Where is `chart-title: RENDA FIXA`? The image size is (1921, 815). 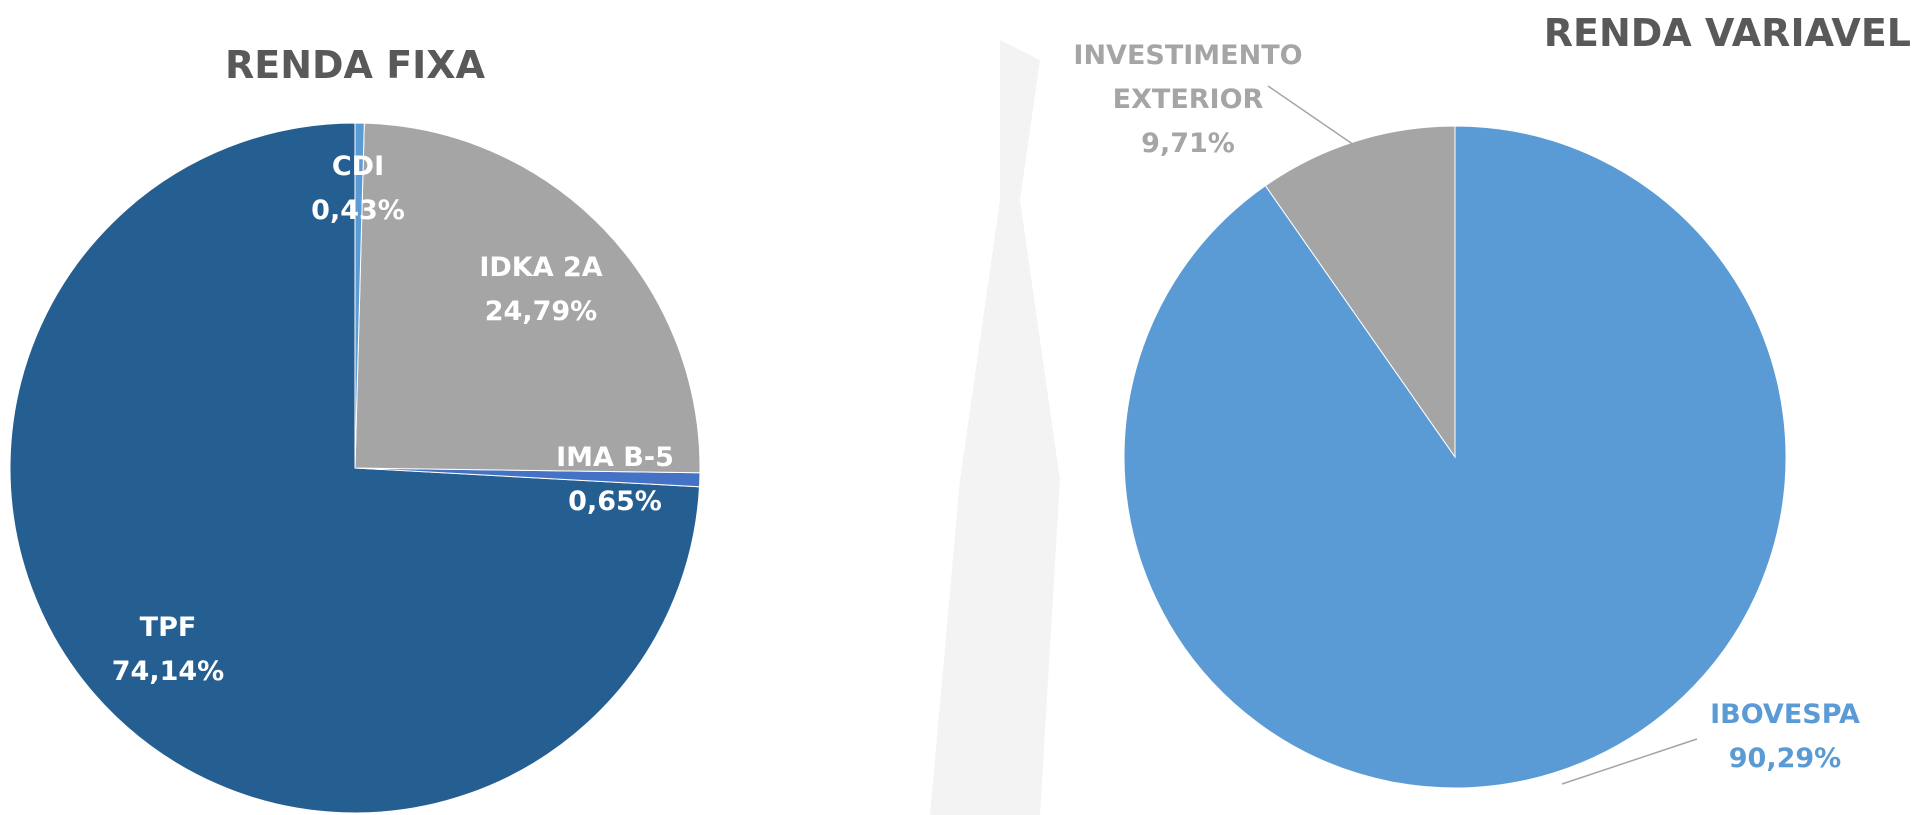
chart-title: RENDA FIXA is located at coordinates (355, 65).